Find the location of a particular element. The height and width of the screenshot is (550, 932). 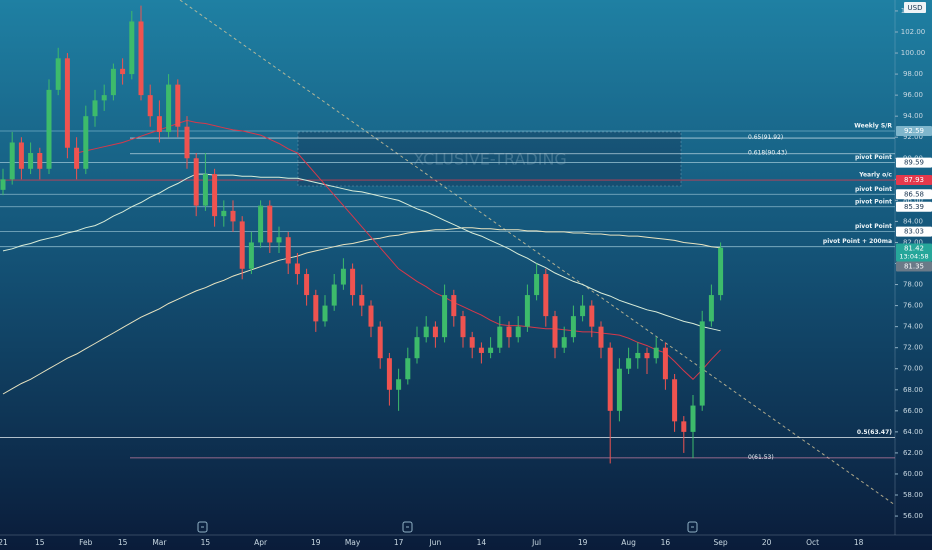

currency: USD is located at coordinates (915, 8).